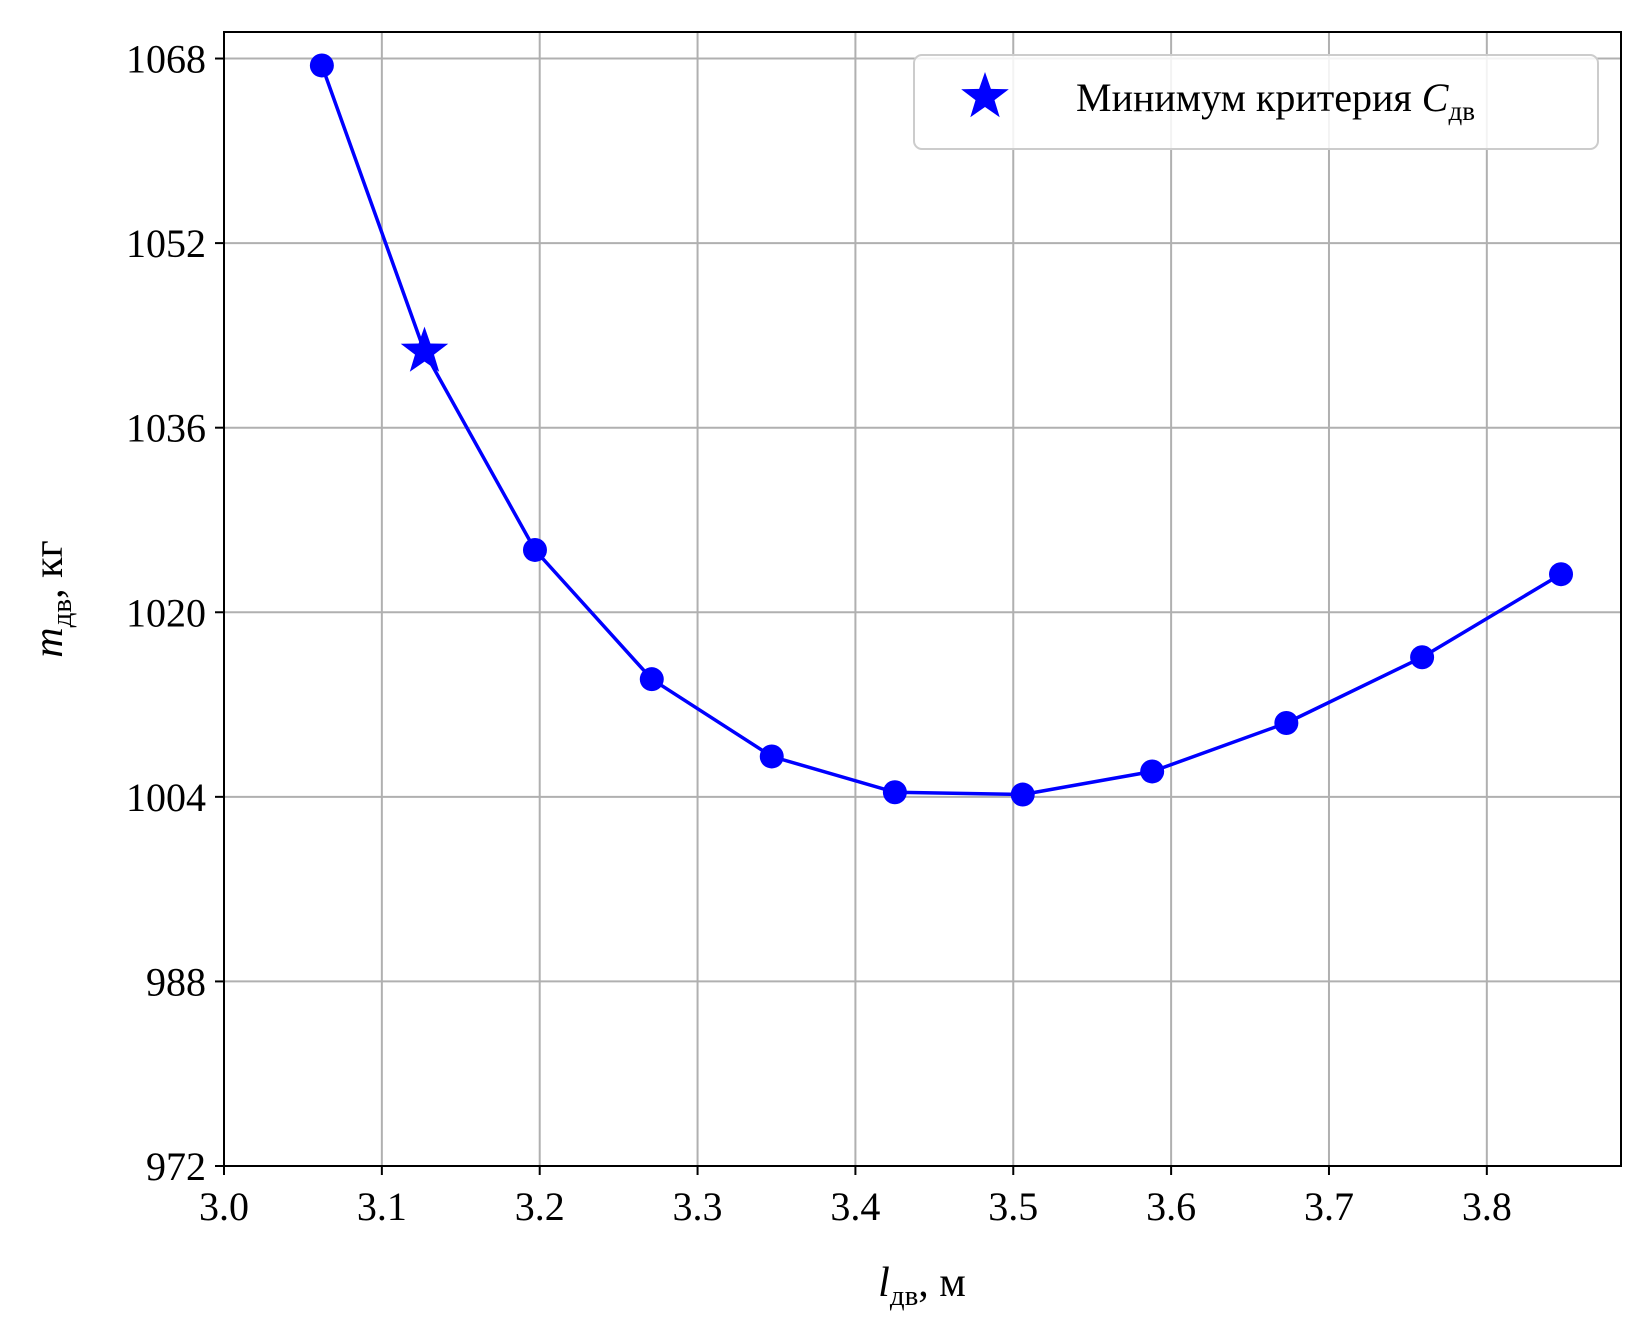 This screenshot has height=1340, width=1646. Describe the element at coordinates (166, 59) in the screenshot. I see `y-tick-label: 1068` at that location.